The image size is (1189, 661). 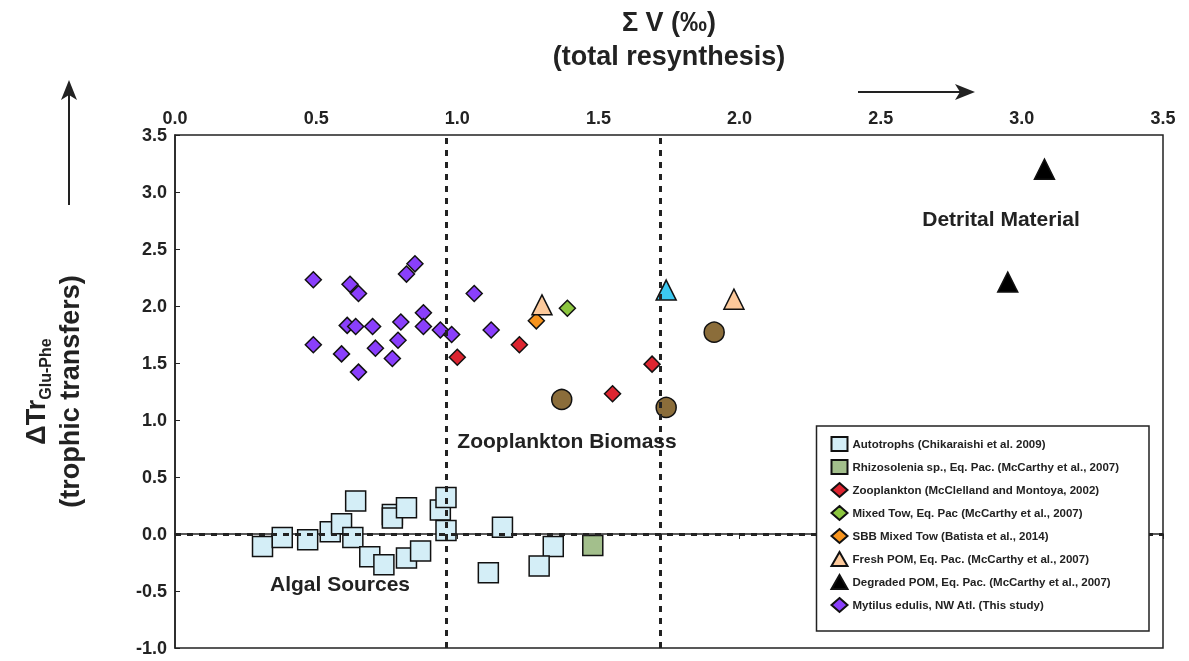 I want to click on y-tick-label: -0.5, so click(x=151, y=591).